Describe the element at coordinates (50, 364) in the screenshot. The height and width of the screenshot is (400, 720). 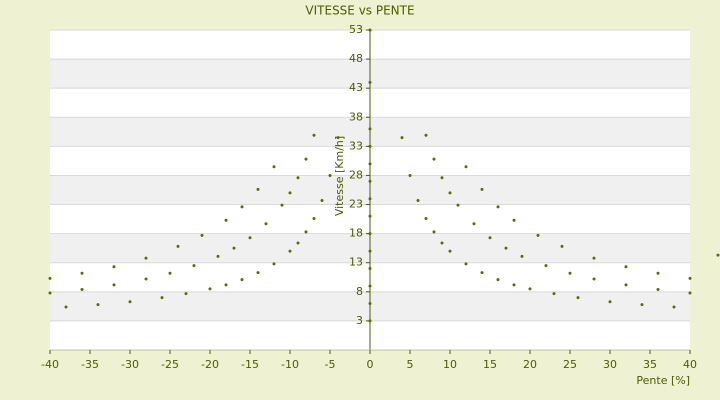
I see `x-tick-label: -40` at that location.